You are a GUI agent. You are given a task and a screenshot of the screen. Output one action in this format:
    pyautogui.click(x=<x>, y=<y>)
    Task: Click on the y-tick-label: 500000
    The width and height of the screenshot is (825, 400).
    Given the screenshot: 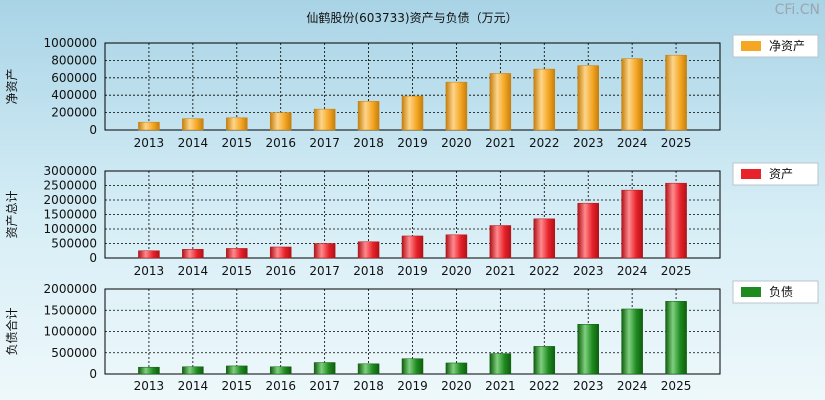 What is the action you would take?
    pyautogui.click(x=74, y=353)
    